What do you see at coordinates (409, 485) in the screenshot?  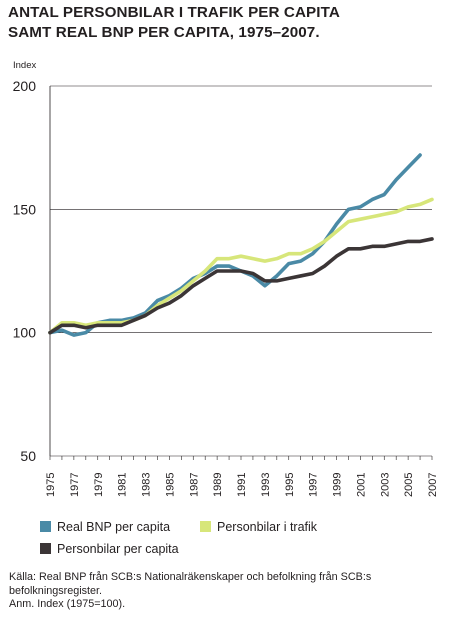 I see `x-tick-label-2005: 2005` at bounding box center [409, 485].